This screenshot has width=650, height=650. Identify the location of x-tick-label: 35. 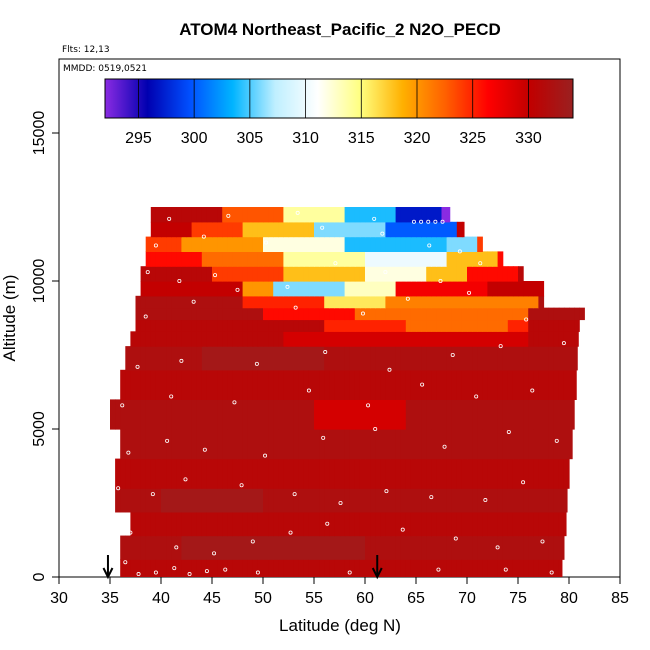
(110, 598).